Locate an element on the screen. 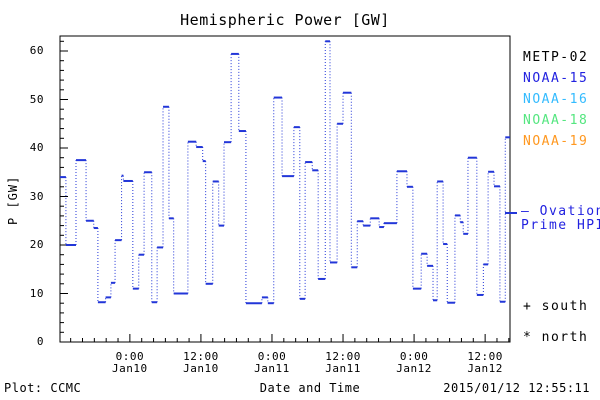  y-tick-label: 10 is located at coordinates (36, 293).